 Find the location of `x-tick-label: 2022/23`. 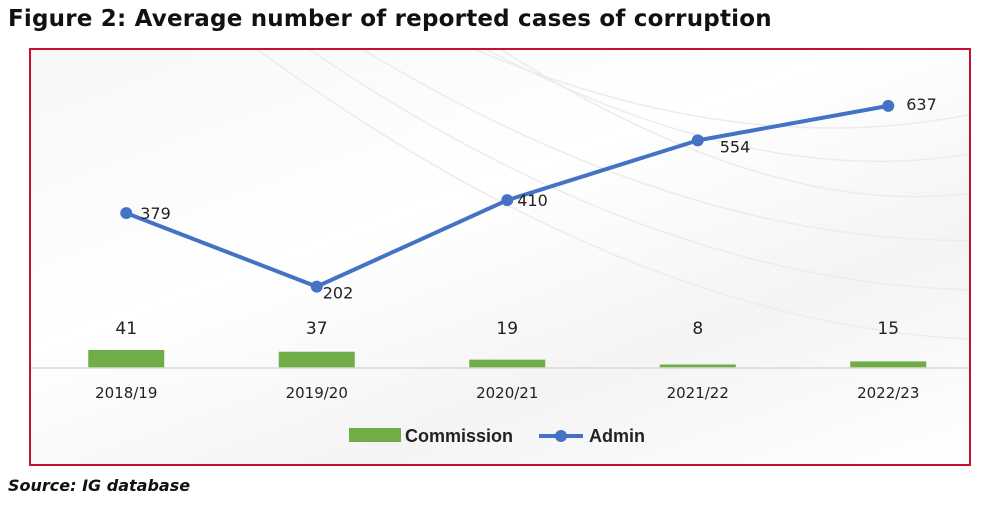

x-tick-label: 2022/23 is located at coordinates (888, 393).